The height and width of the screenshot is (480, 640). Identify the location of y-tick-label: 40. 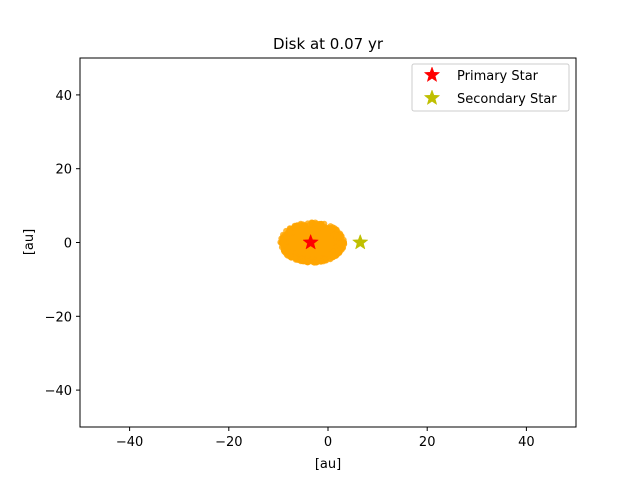
(63, 96).